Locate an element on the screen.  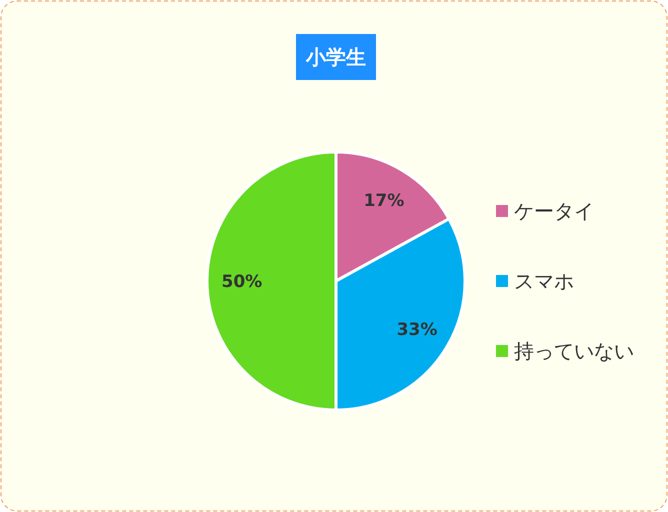
legend-label: ケータイ is located at coordinates (554, 211).